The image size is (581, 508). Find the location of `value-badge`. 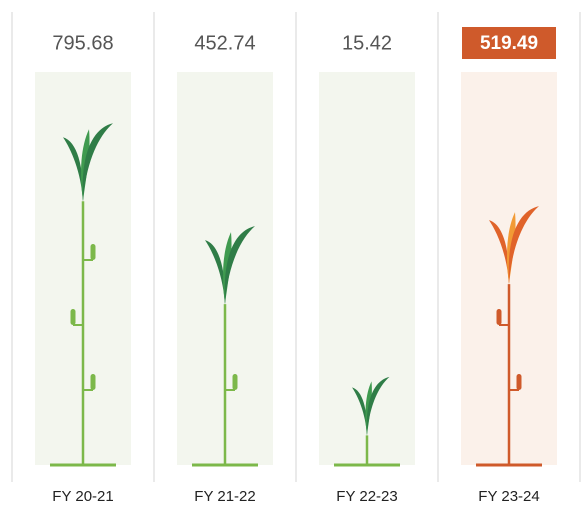

value-badge is located at coordinates (509, 43).